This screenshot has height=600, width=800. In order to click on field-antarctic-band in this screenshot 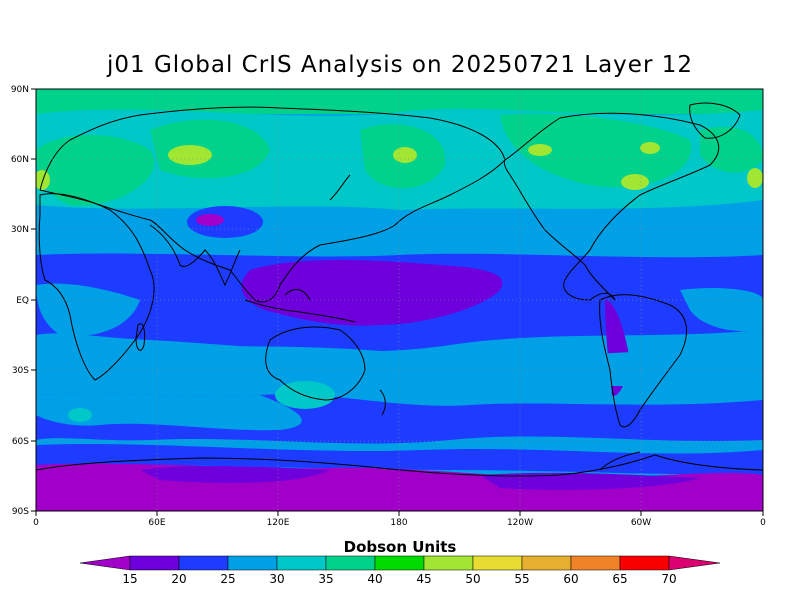, I will do `click(235, 474)`.